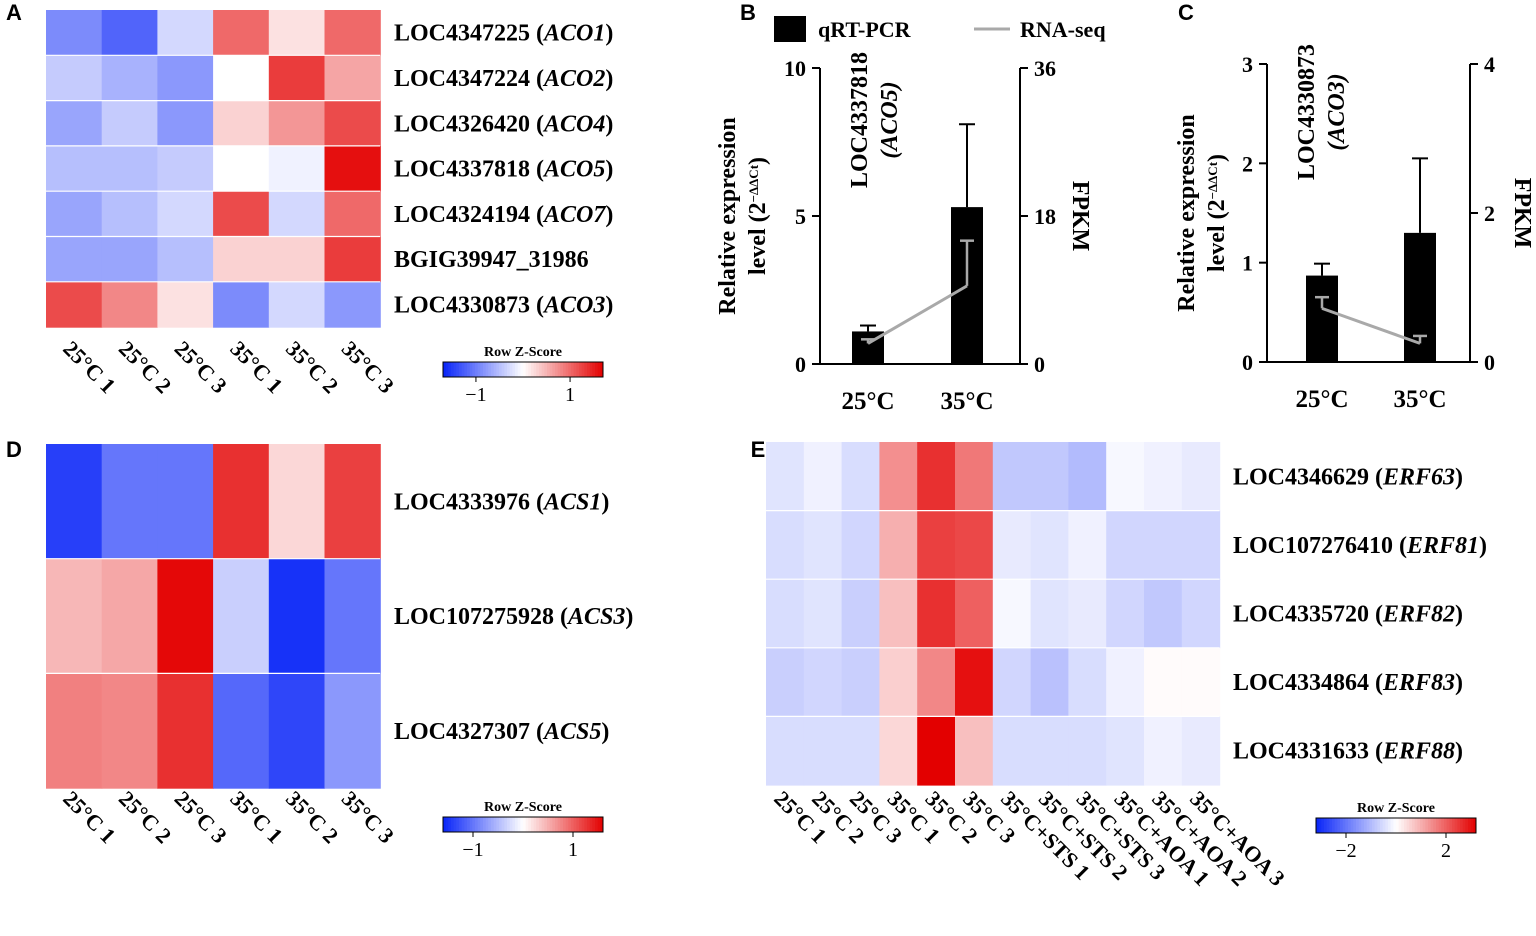 The image size is (1536, 936). What do you see at coordinates (865, 29) in the screenshot?
I see `legend-label-qrtpcr: qRT-PCR` at bounding box center [865, 29].